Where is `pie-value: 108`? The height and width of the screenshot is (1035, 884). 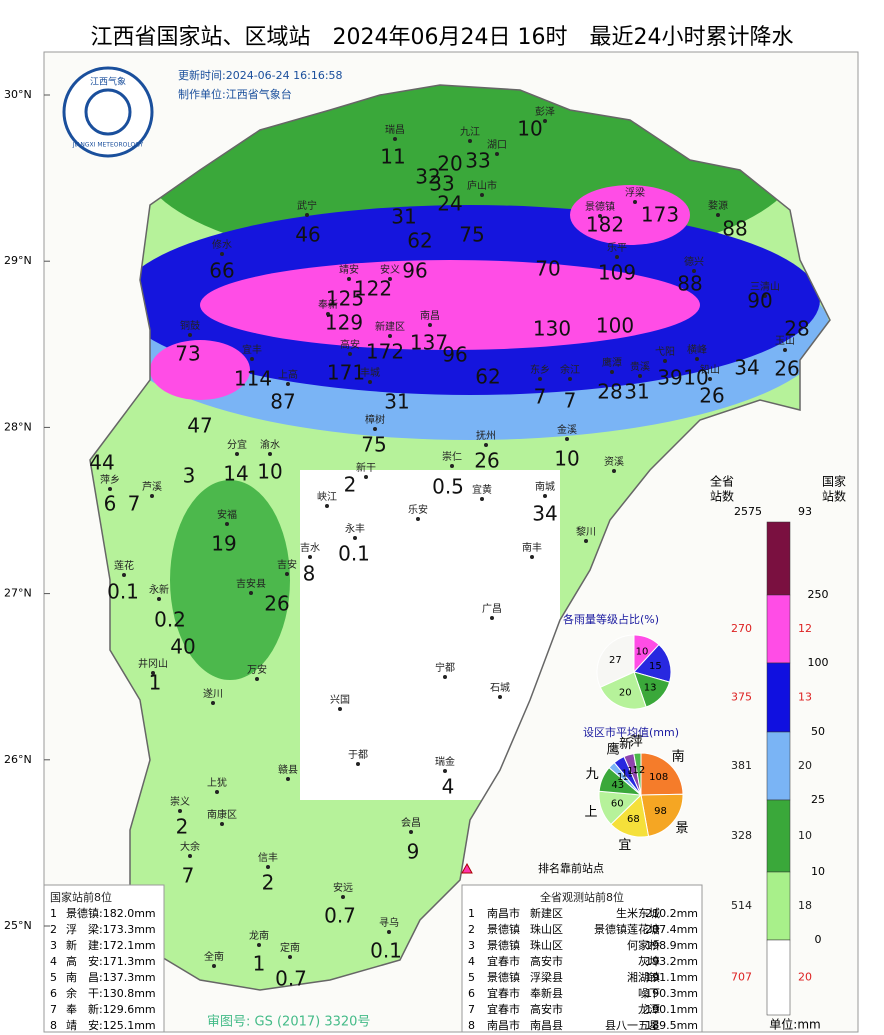 pie-value: 108 is located at coordinates (658, 777).